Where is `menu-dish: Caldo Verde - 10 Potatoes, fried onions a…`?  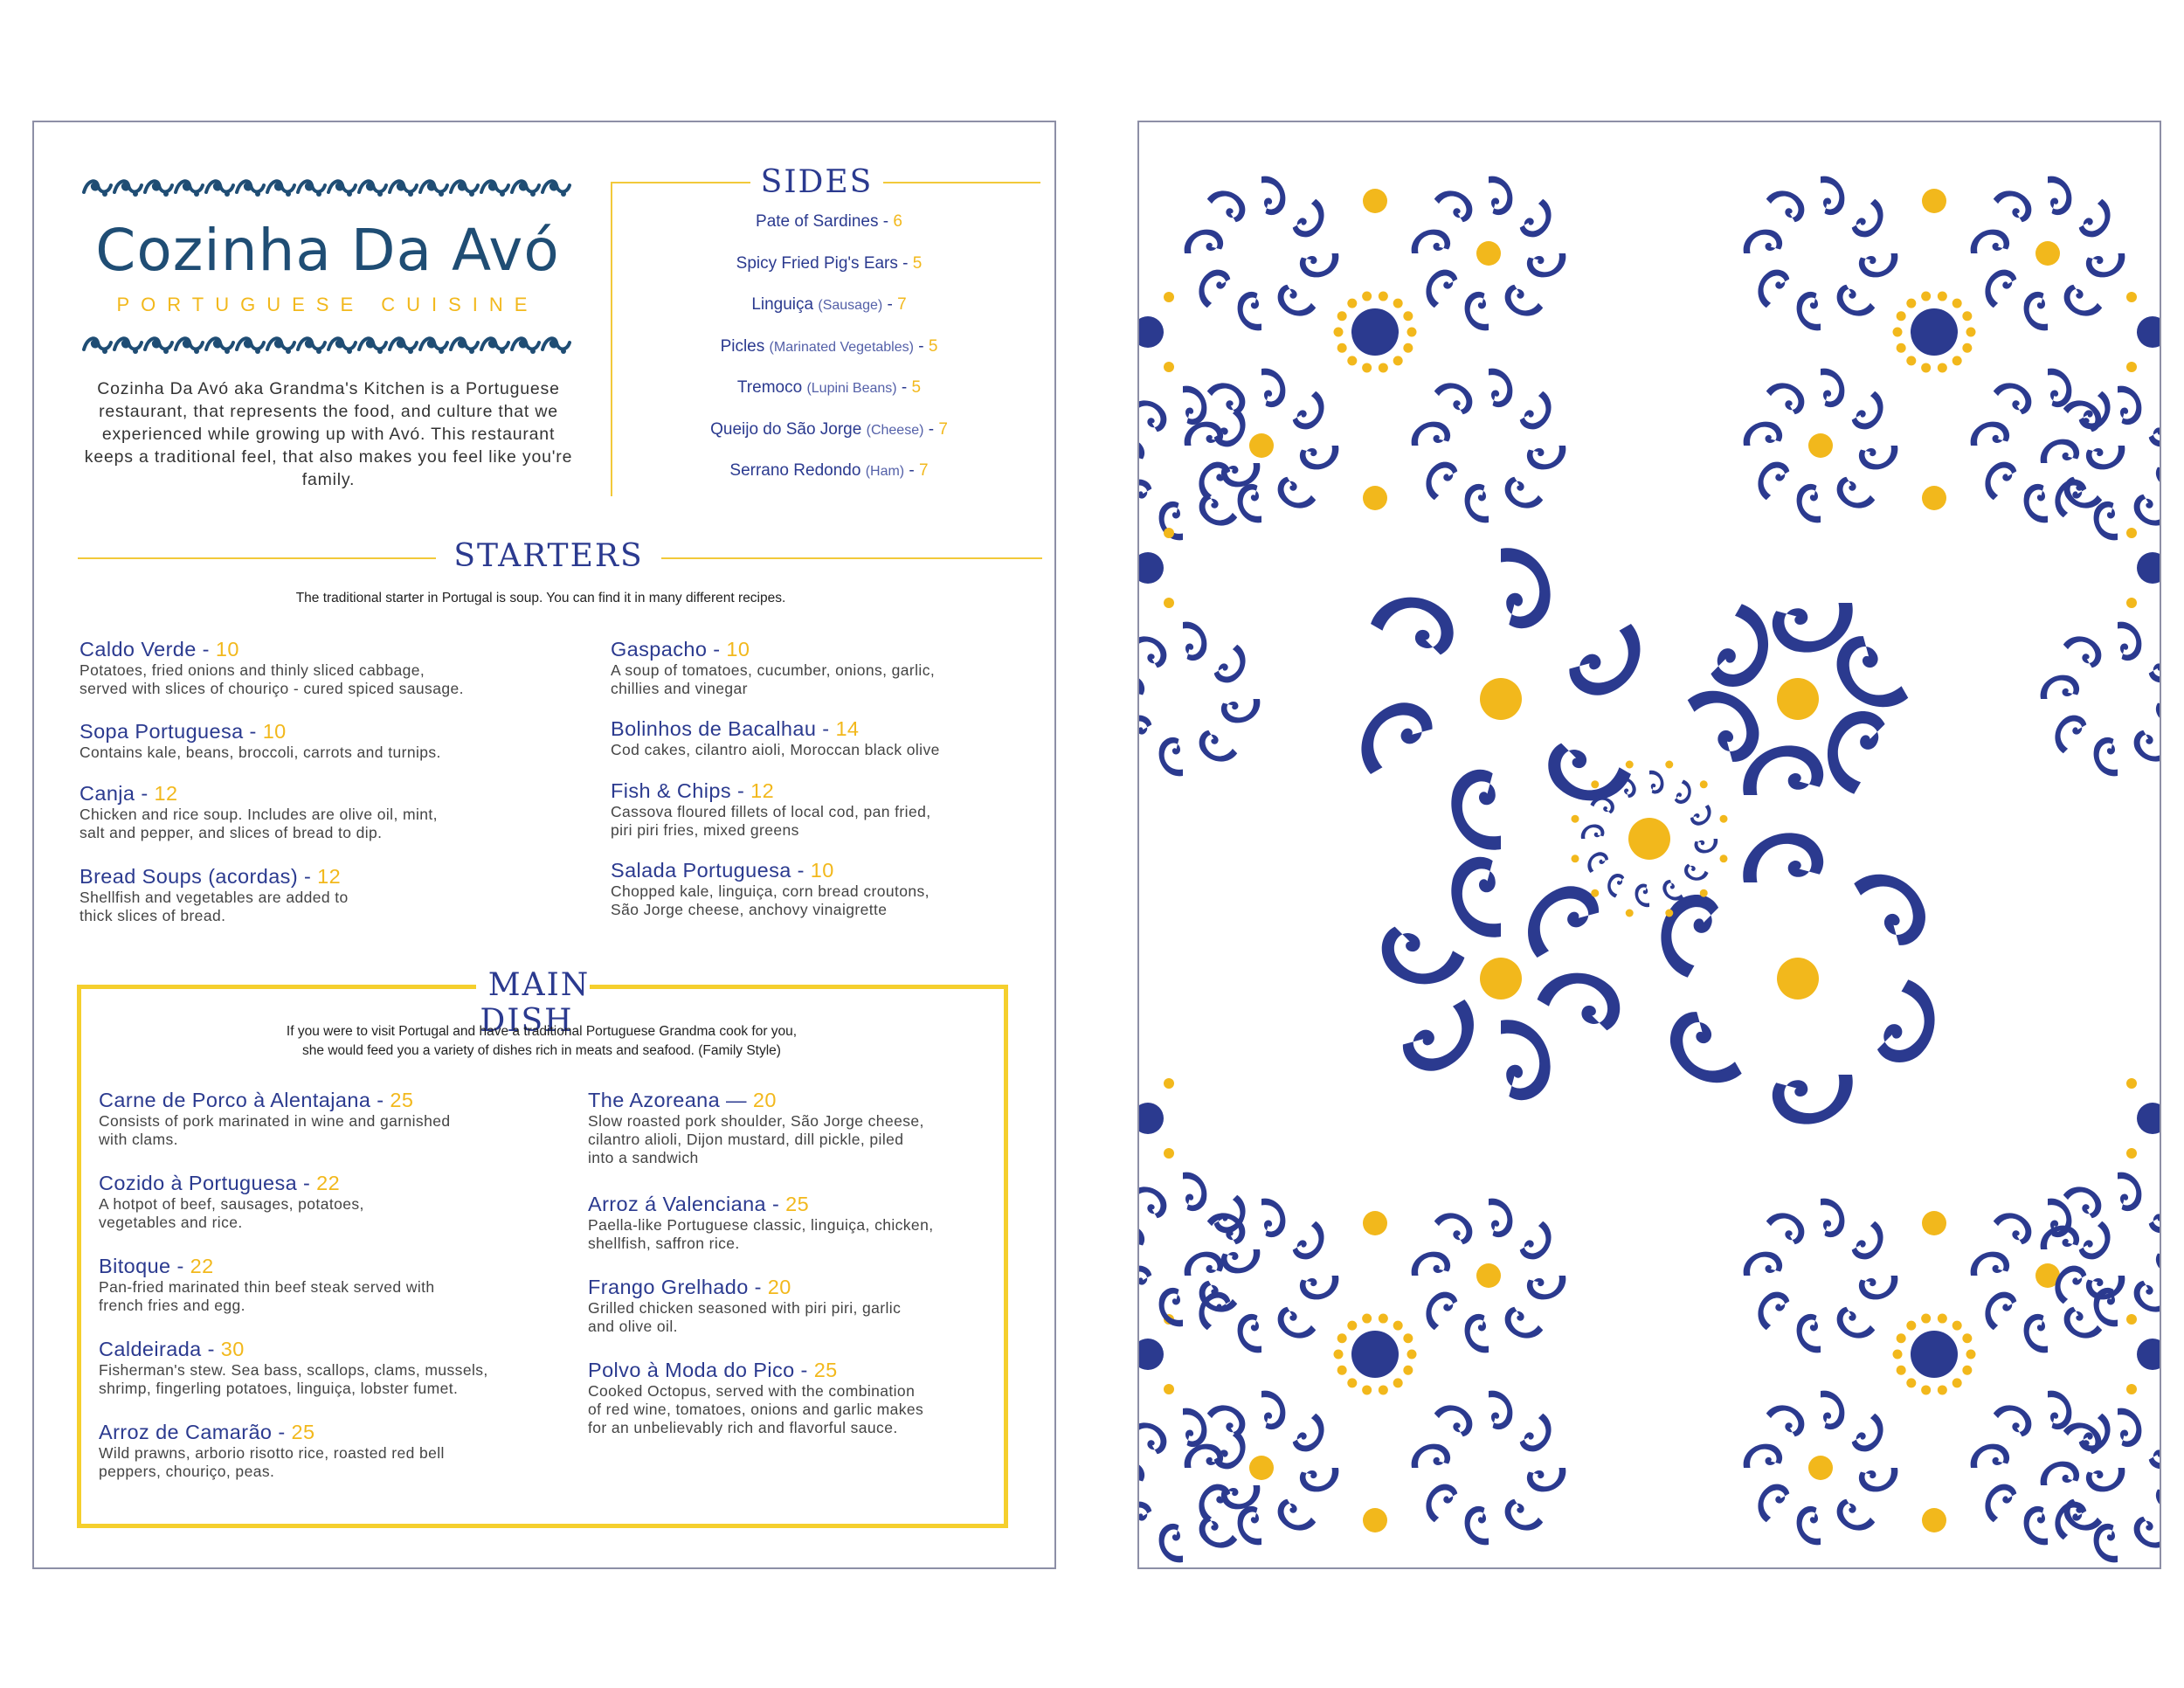 menu-dish: Caldo Verde - 10 Potatoes, fried onions a… is located at coordinates (306, 668).